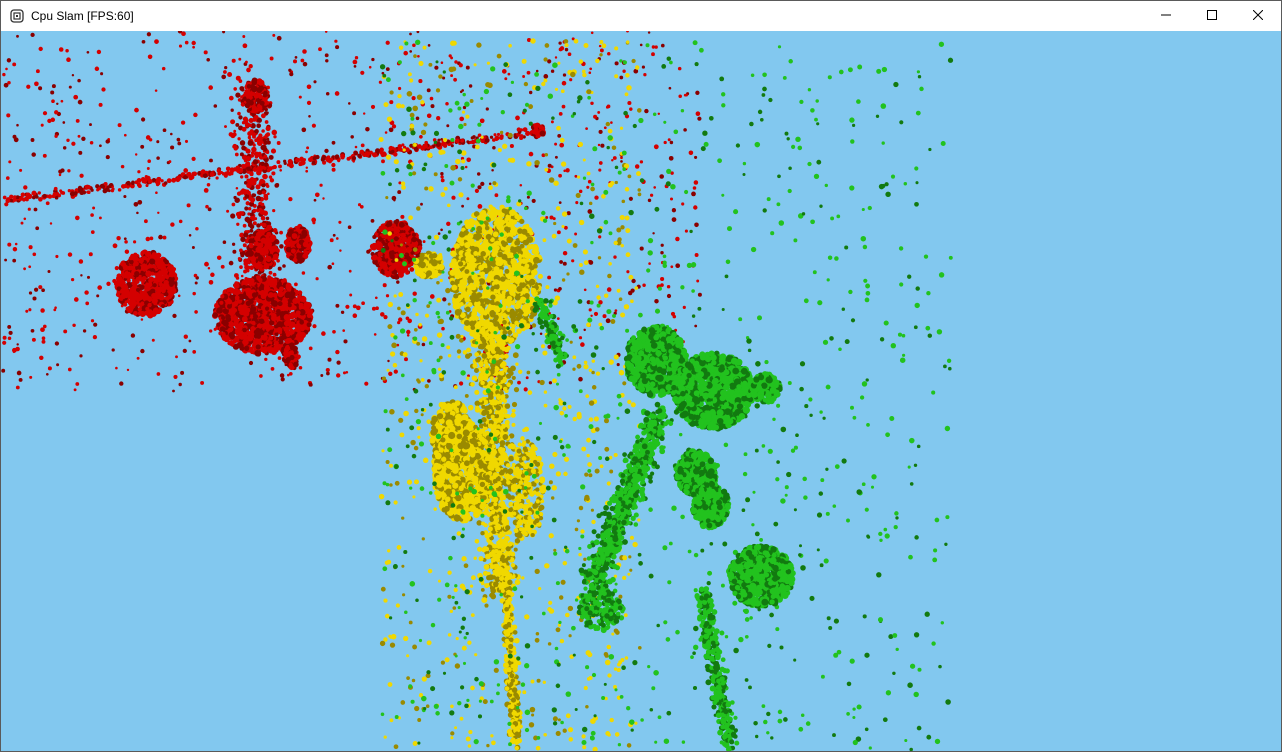 This screenshot has width=1282, height=752. I want to click on maximize-icon, so click(1212, 16).